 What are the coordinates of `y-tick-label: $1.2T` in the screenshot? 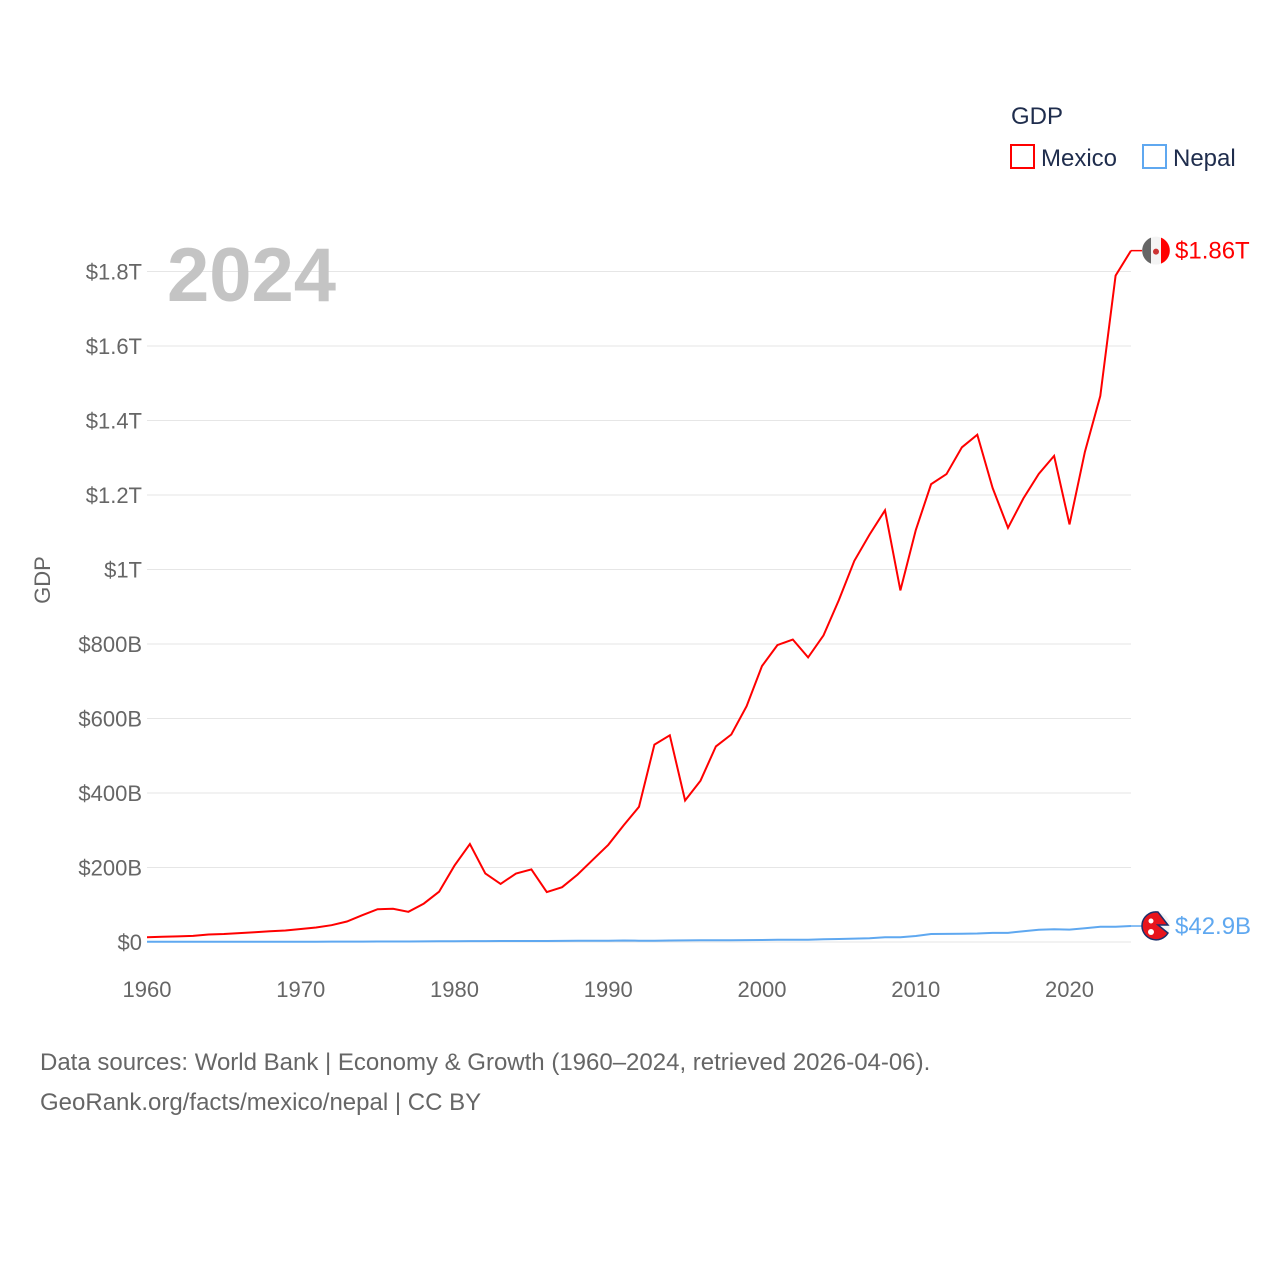 It's located at (114, 495).